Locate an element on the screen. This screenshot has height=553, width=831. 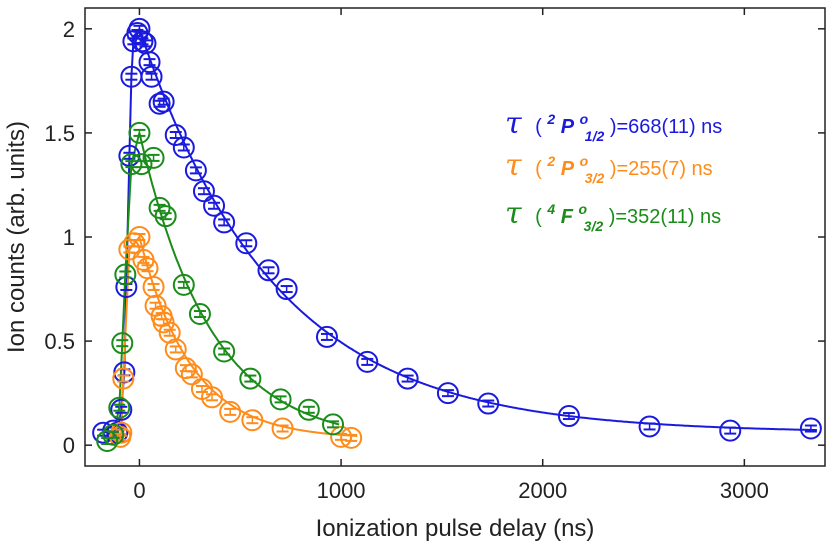
legend-multiplicity: 4 is located at coordinates (550, 209).